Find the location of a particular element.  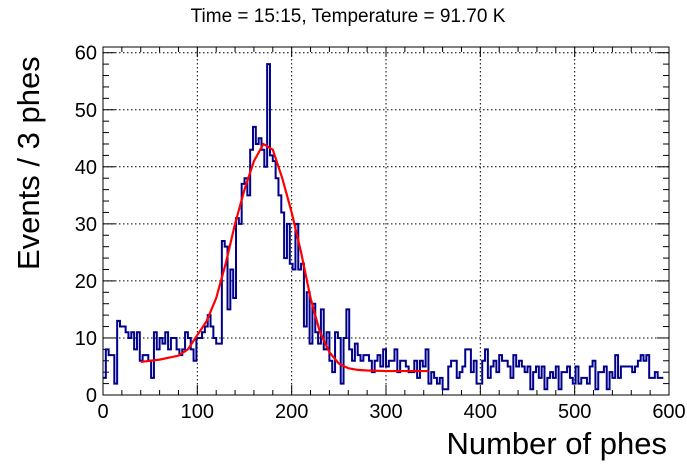

y-tick-label: 10 is located at coordinates (86, 339).